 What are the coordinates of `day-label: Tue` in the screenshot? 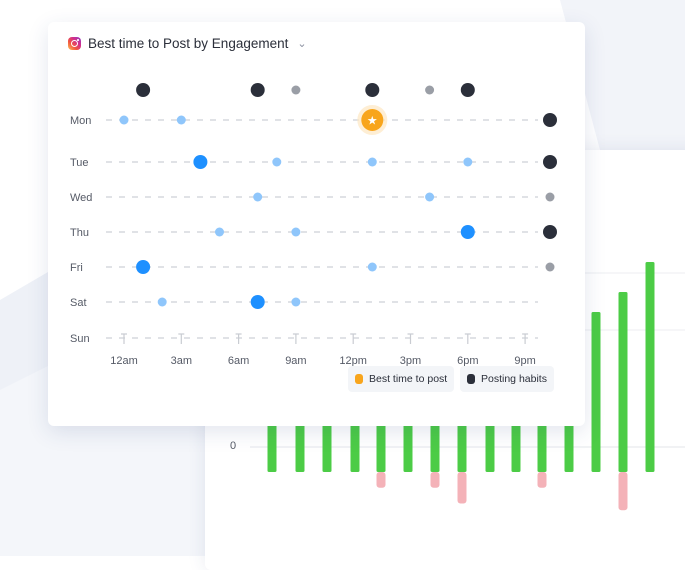 It's located at (79, 163).